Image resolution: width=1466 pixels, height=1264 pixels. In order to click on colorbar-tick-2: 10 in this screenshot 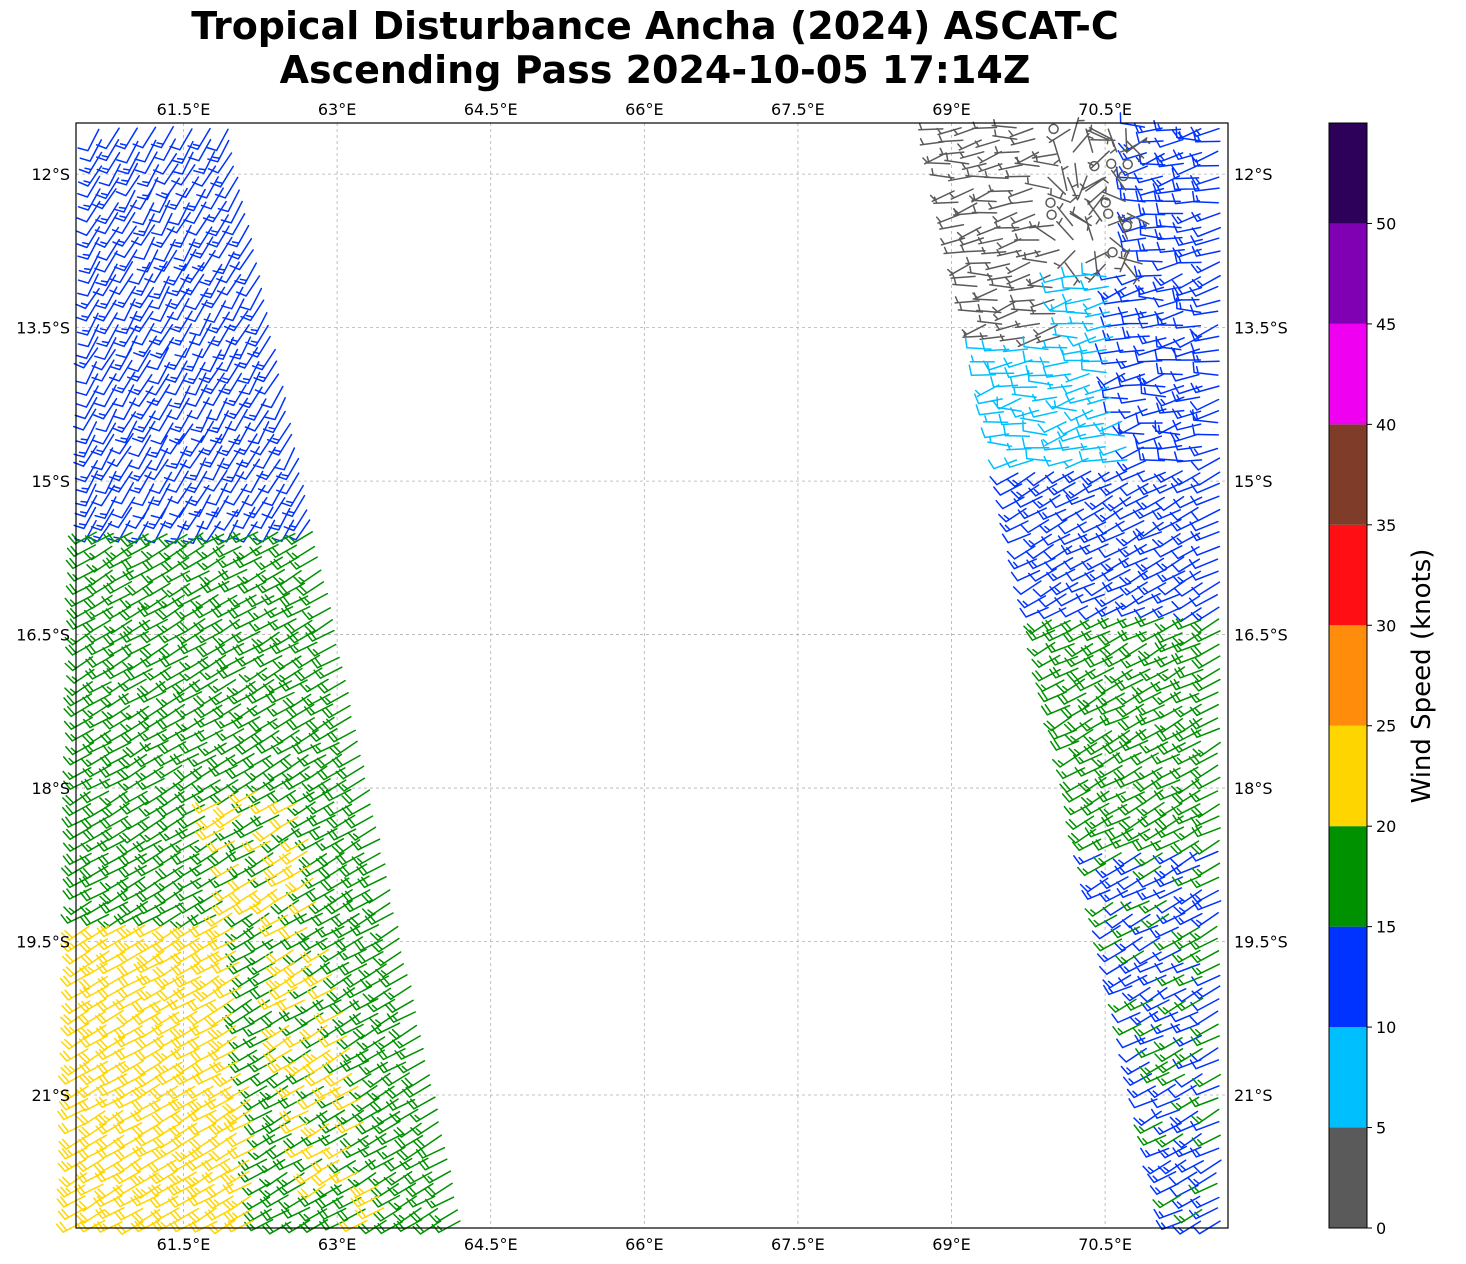, I will do `click(1386, 1027)`.